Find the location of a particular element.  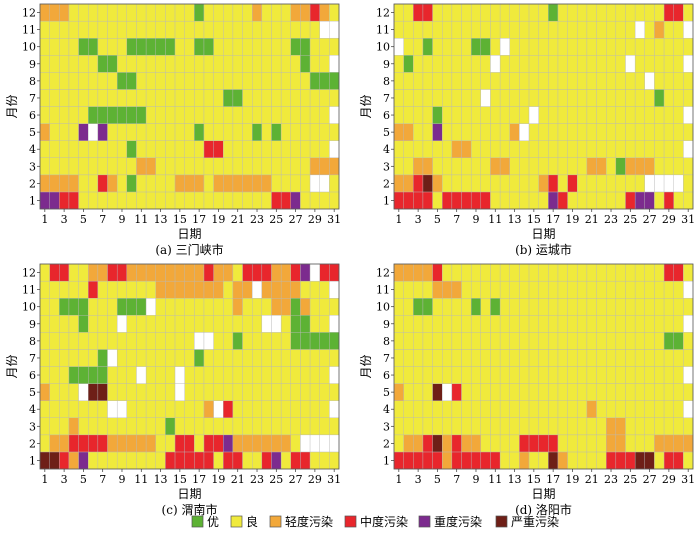

legend-label: 轻度污染 is located at coordinates (309, 521).